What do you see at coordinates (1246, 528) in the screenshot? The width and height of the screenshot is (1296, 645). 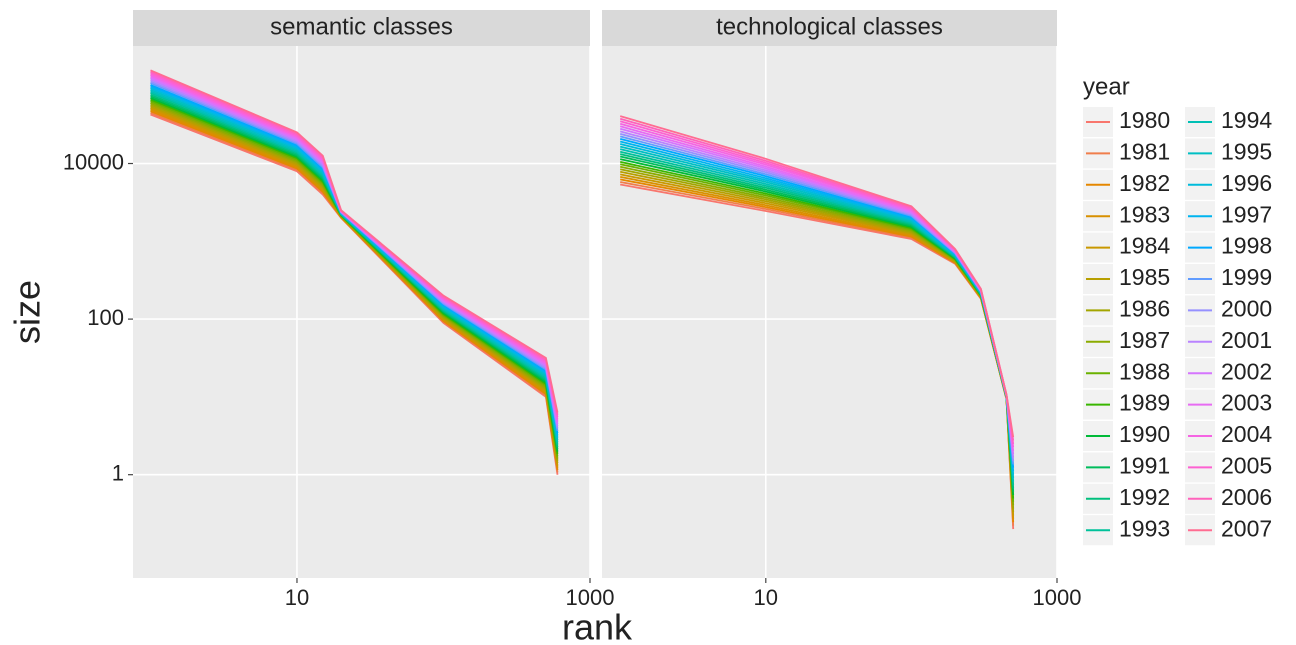 I see `legend-label: 2007` at bounding box center [1246, 528].